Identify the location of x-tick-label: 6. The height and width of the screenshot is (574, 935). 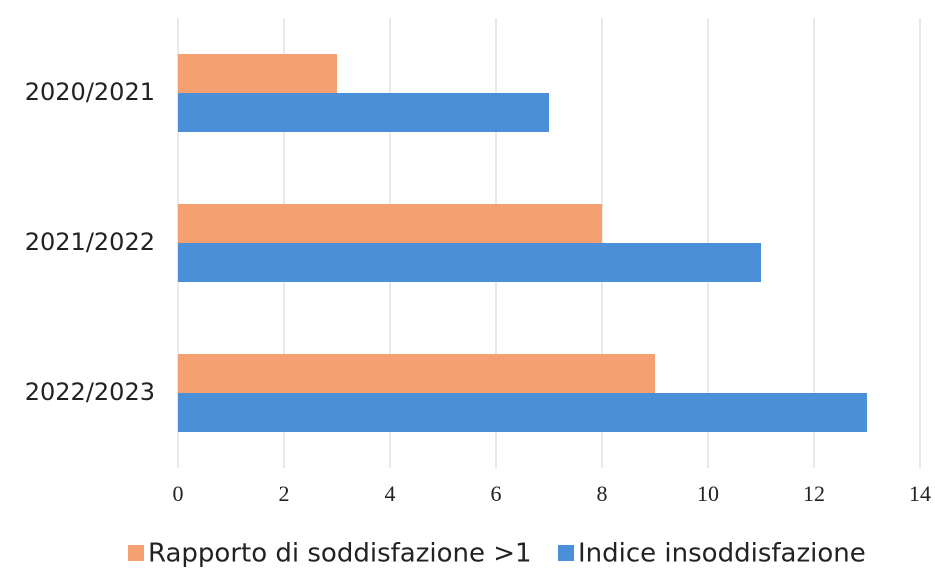
(496, 493).